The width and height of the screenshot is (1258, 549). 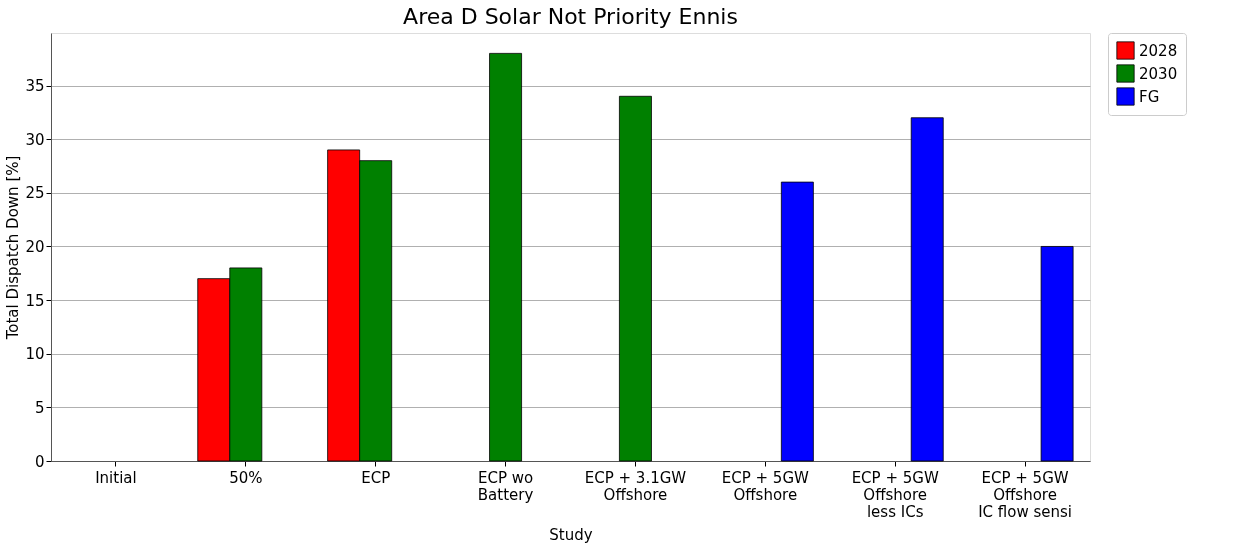 What do you see at coordinates (39, 407) in the screenshot?
I see `y-tick-label: 5` at bounding box center [39, 407].